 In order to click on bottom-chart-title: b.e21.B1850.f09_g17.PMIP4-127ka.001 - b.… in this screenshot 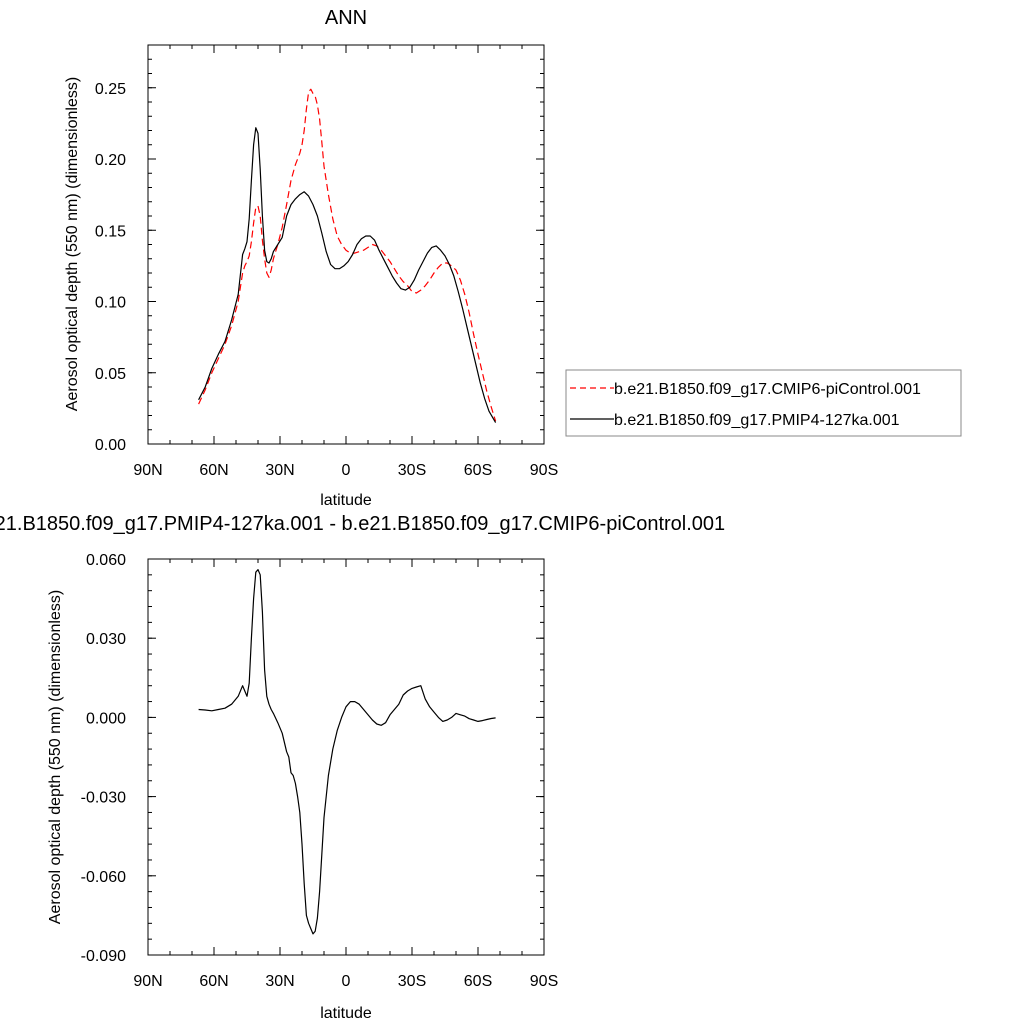, I will do `click(362, 524)`.